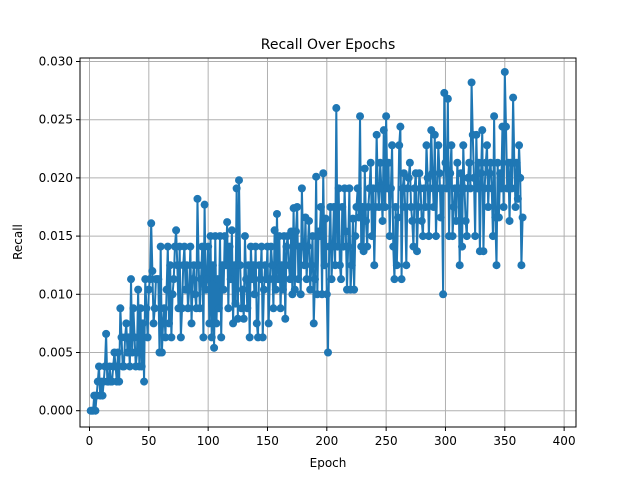  What do you see at coordinates (18, 242) in the screenshot?
I see `y-axis-label: Recall` at bounding box center [18, 242].